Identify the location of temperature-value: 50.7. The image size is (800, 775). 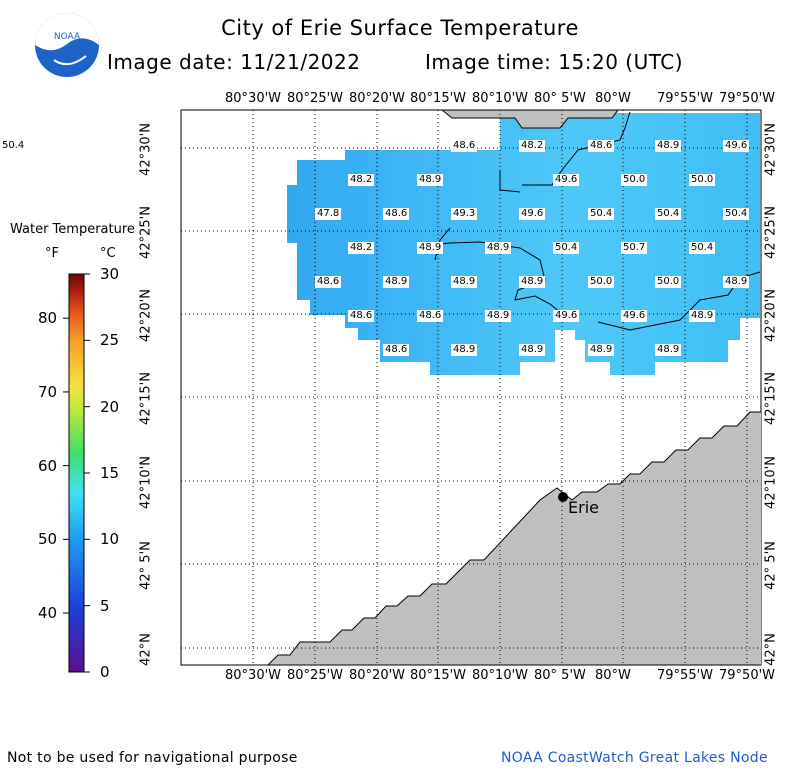
(634, 248).